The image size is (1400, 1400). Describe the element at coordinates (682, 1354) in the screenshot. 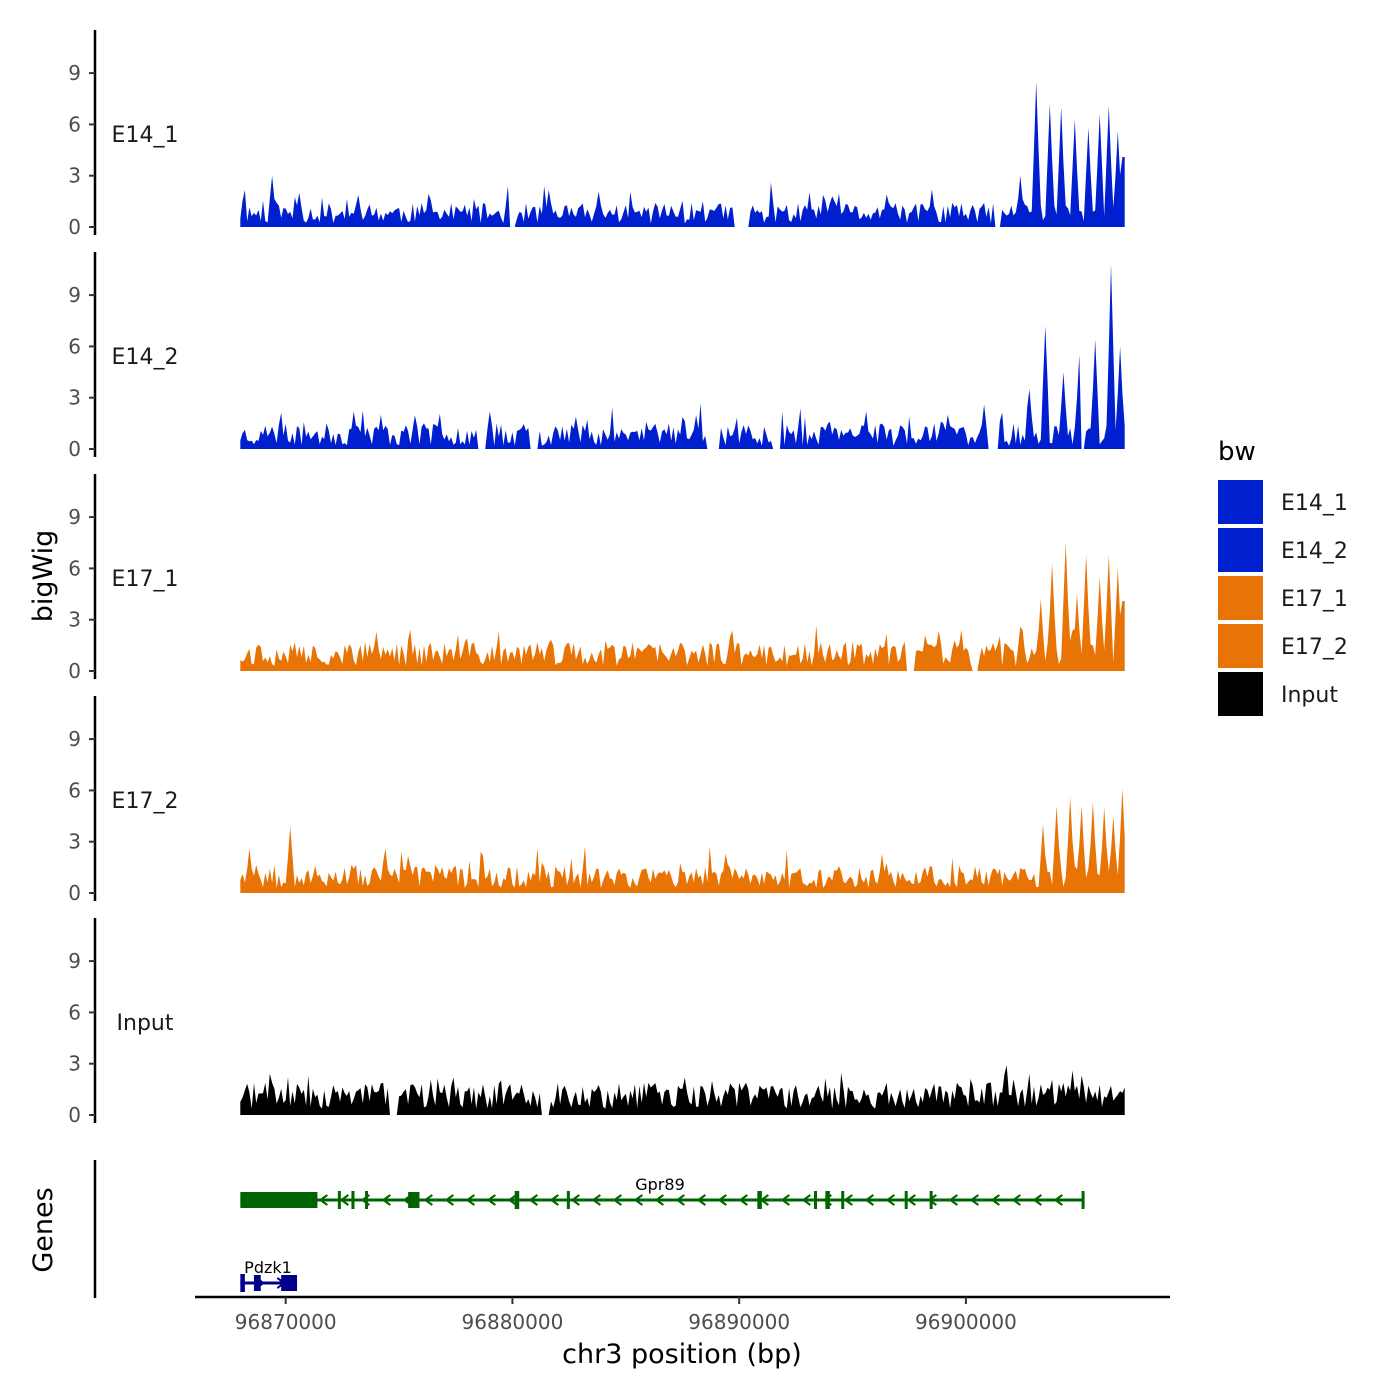

I see `x-axis-title: chr3 position (bp)` at that location.